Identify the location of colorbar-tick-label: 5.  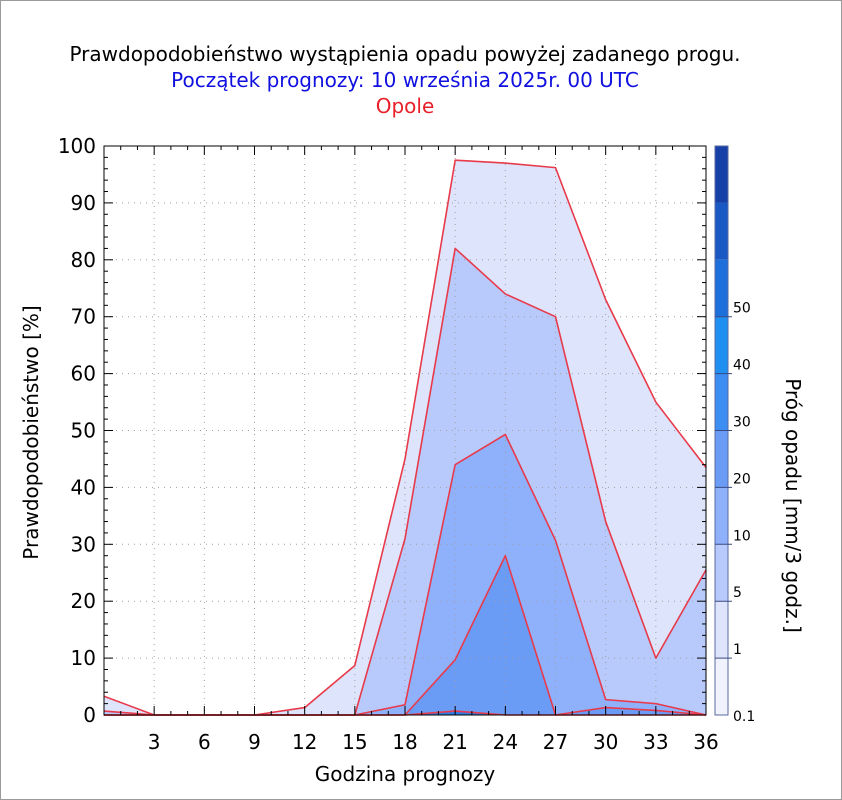
(737, 593).